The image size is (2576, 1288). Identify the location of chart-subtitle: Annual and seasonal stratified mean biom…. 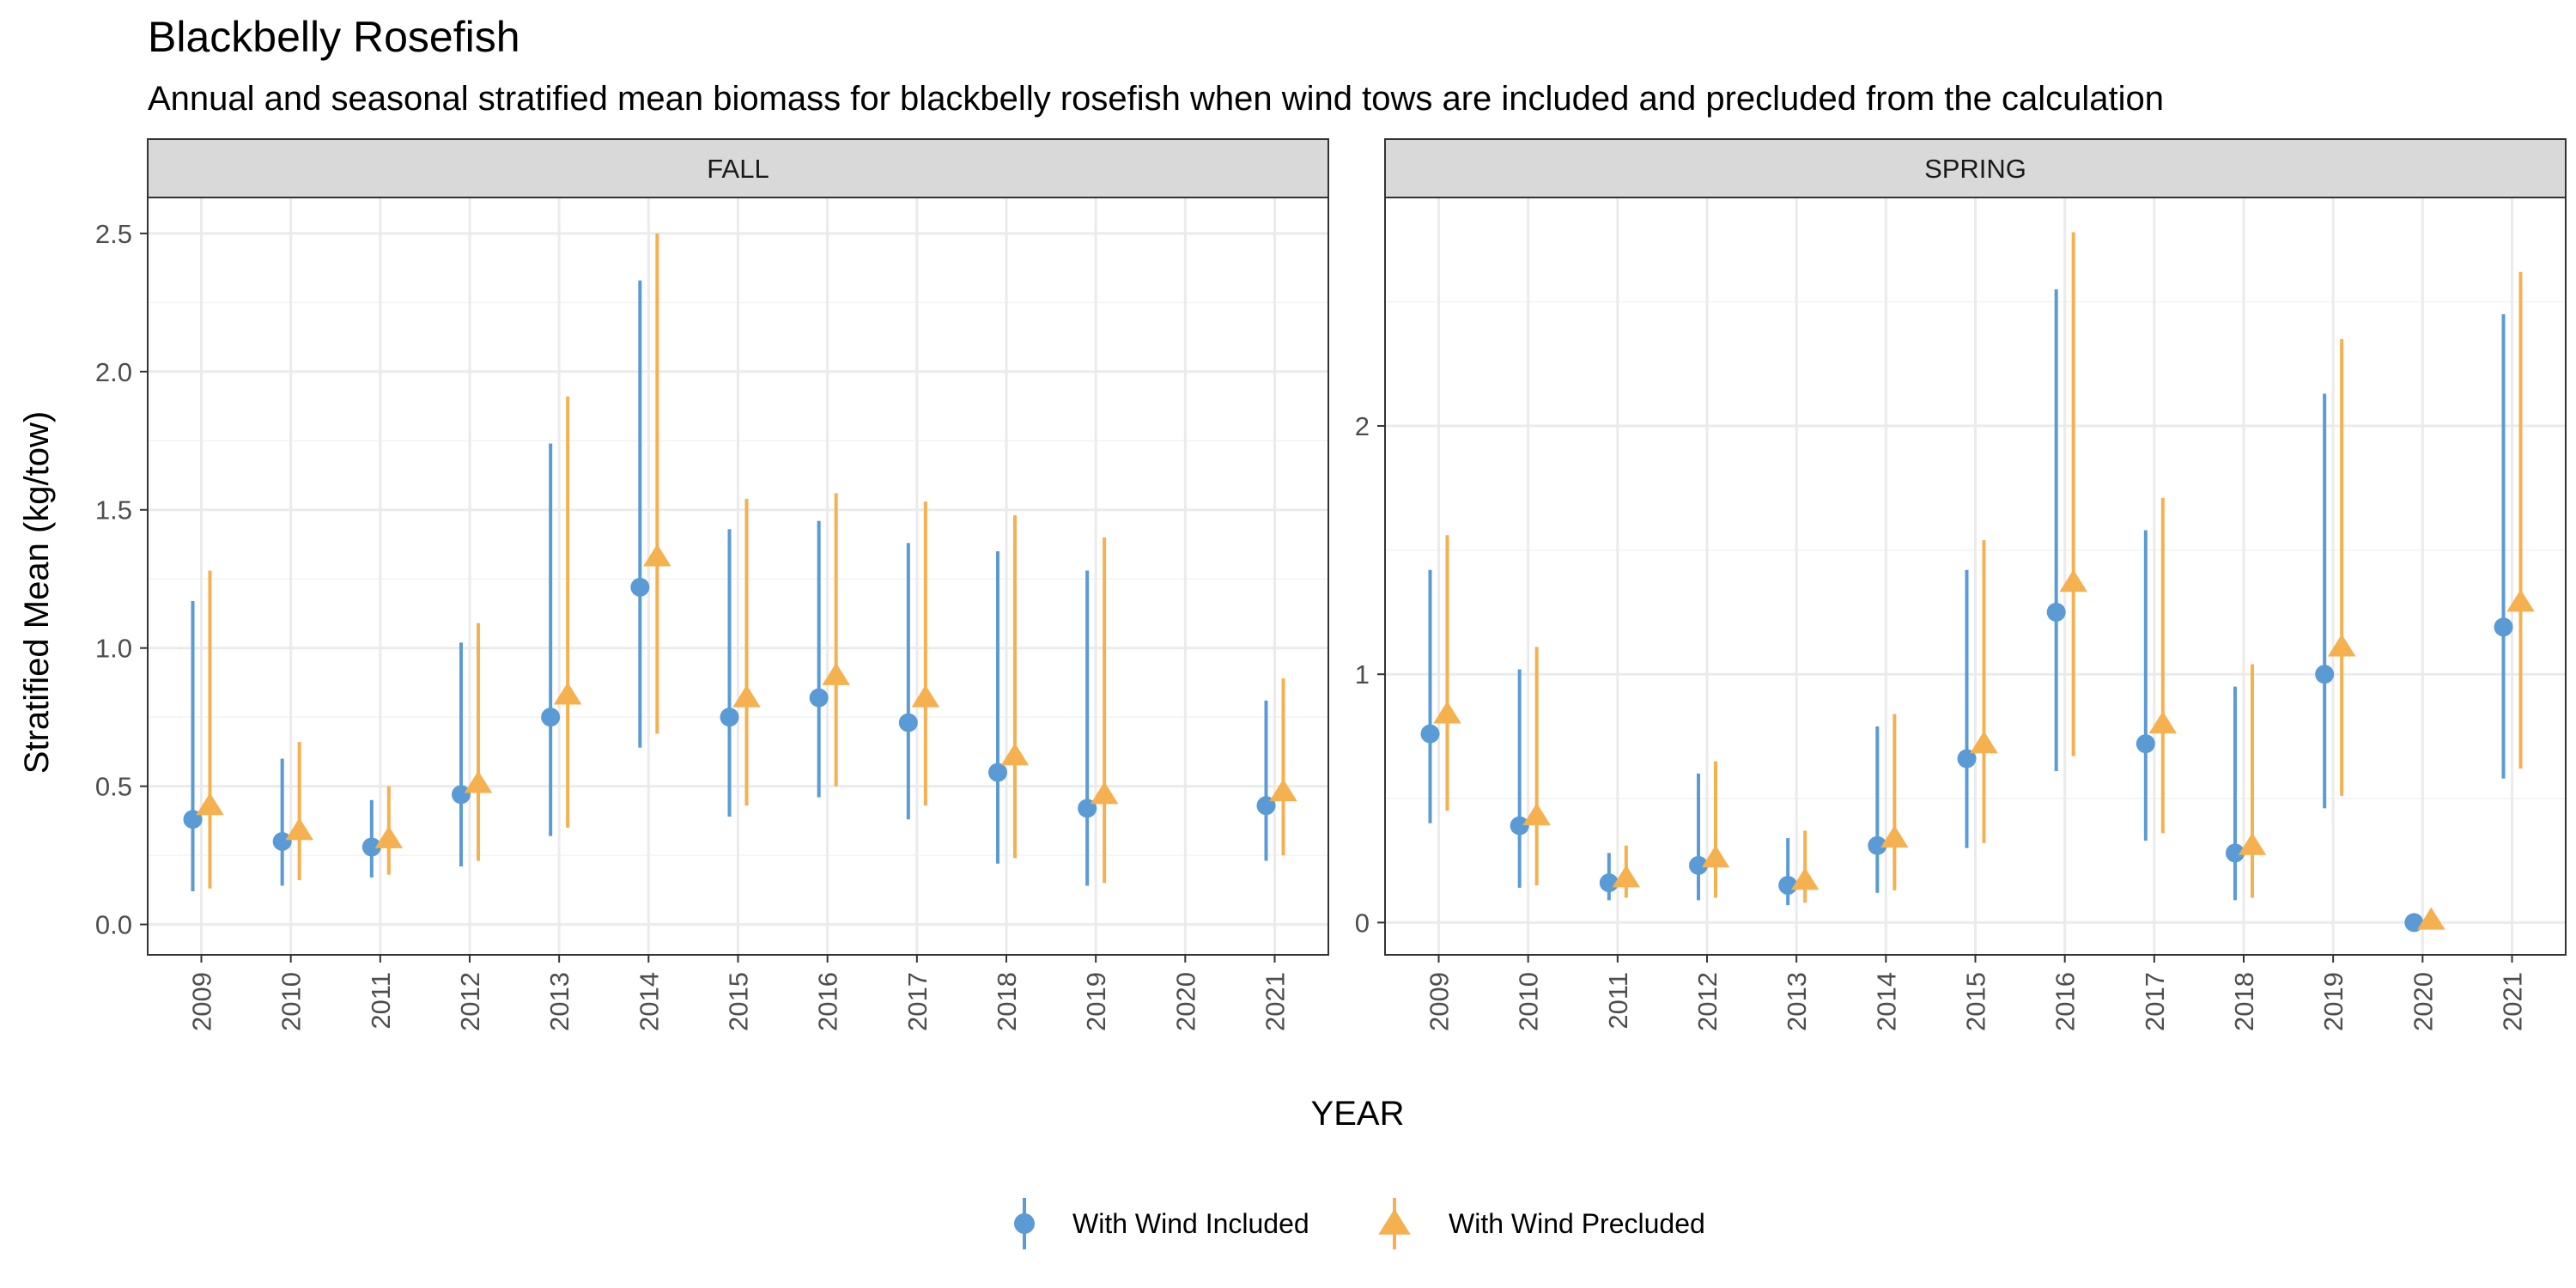
(1156, 99).